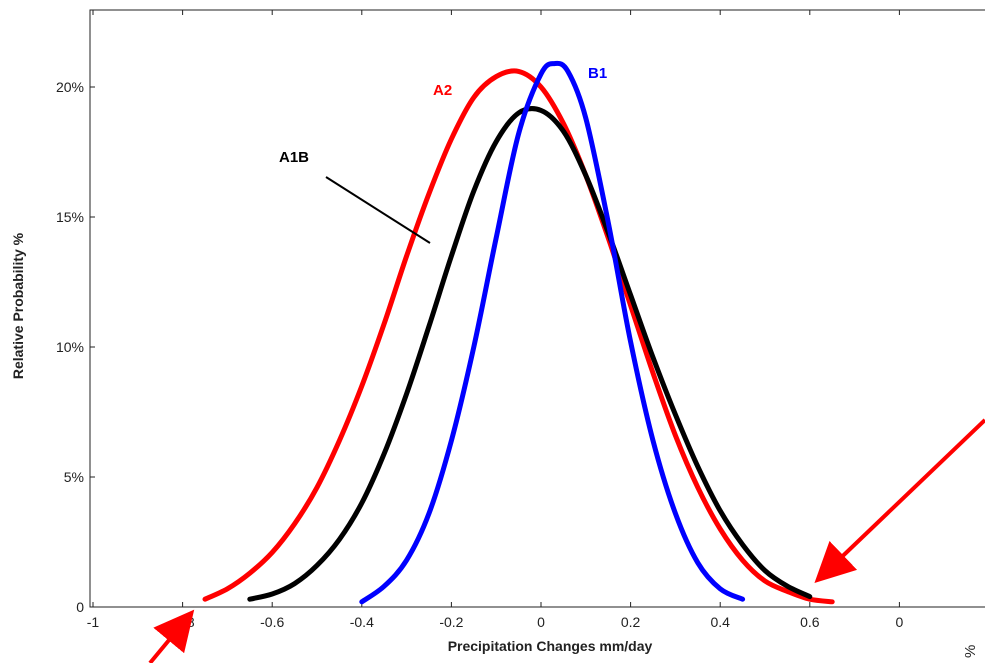  Describe the element at coordinates (451, 622) in the screenshot. I see `x-tick-label: -0.2` at that location.